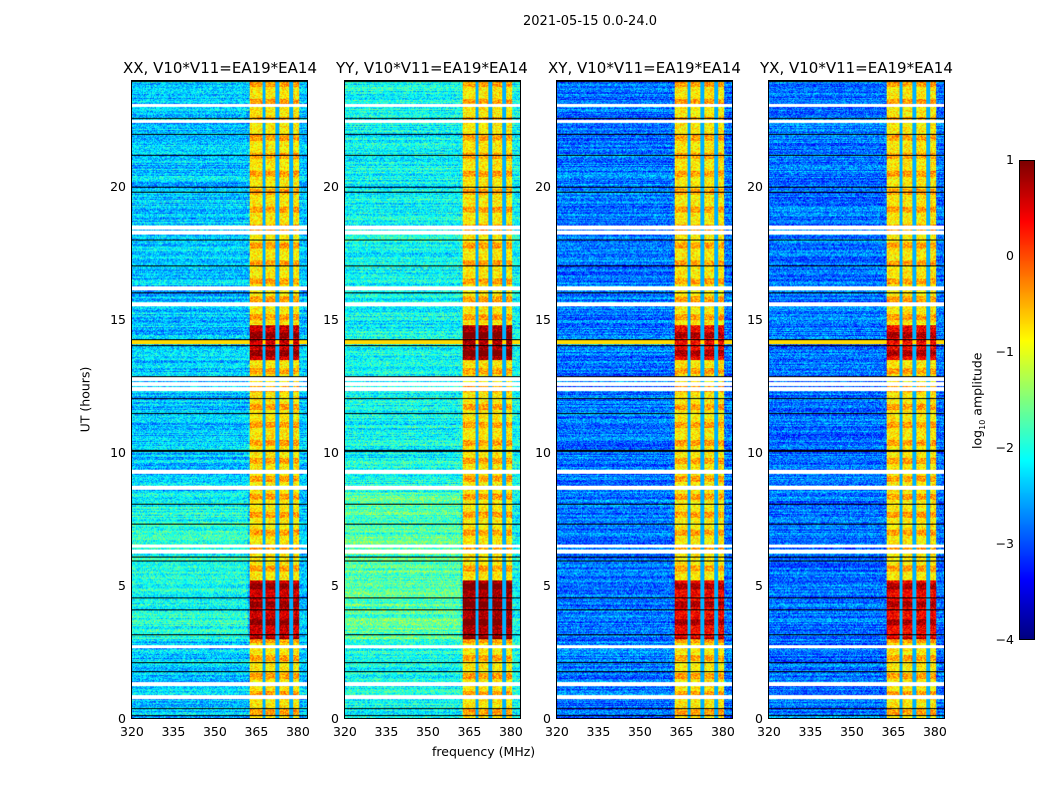 The height and width of the screenshot is (800, 1050). What do you see at coordinates (1004, 351) in the screenshot?
I see `colorbar-tick-label: −1` at bounding box center [1004, 351].